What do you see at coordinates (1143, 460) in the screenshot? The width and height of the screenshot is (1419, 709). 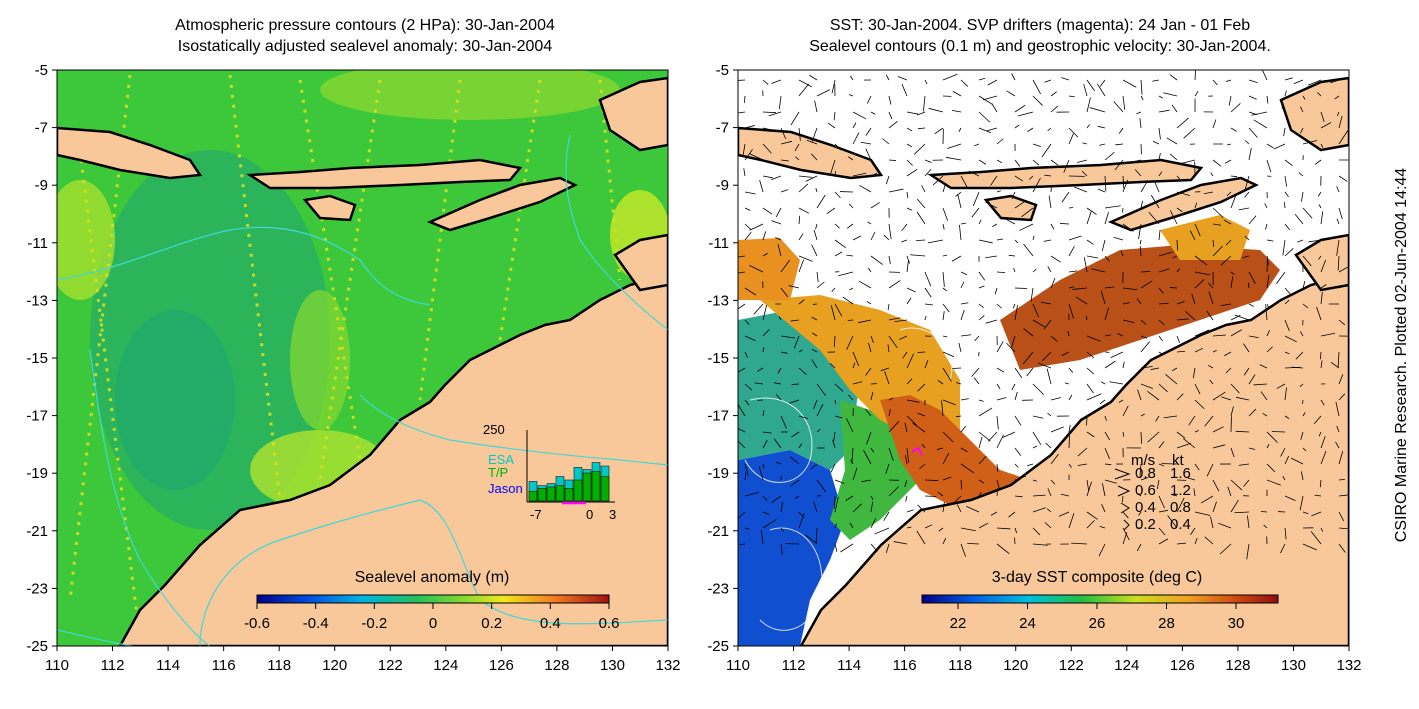 I see `velocity-legend-ms-header: m/s` at bounding box center [1143, 460].